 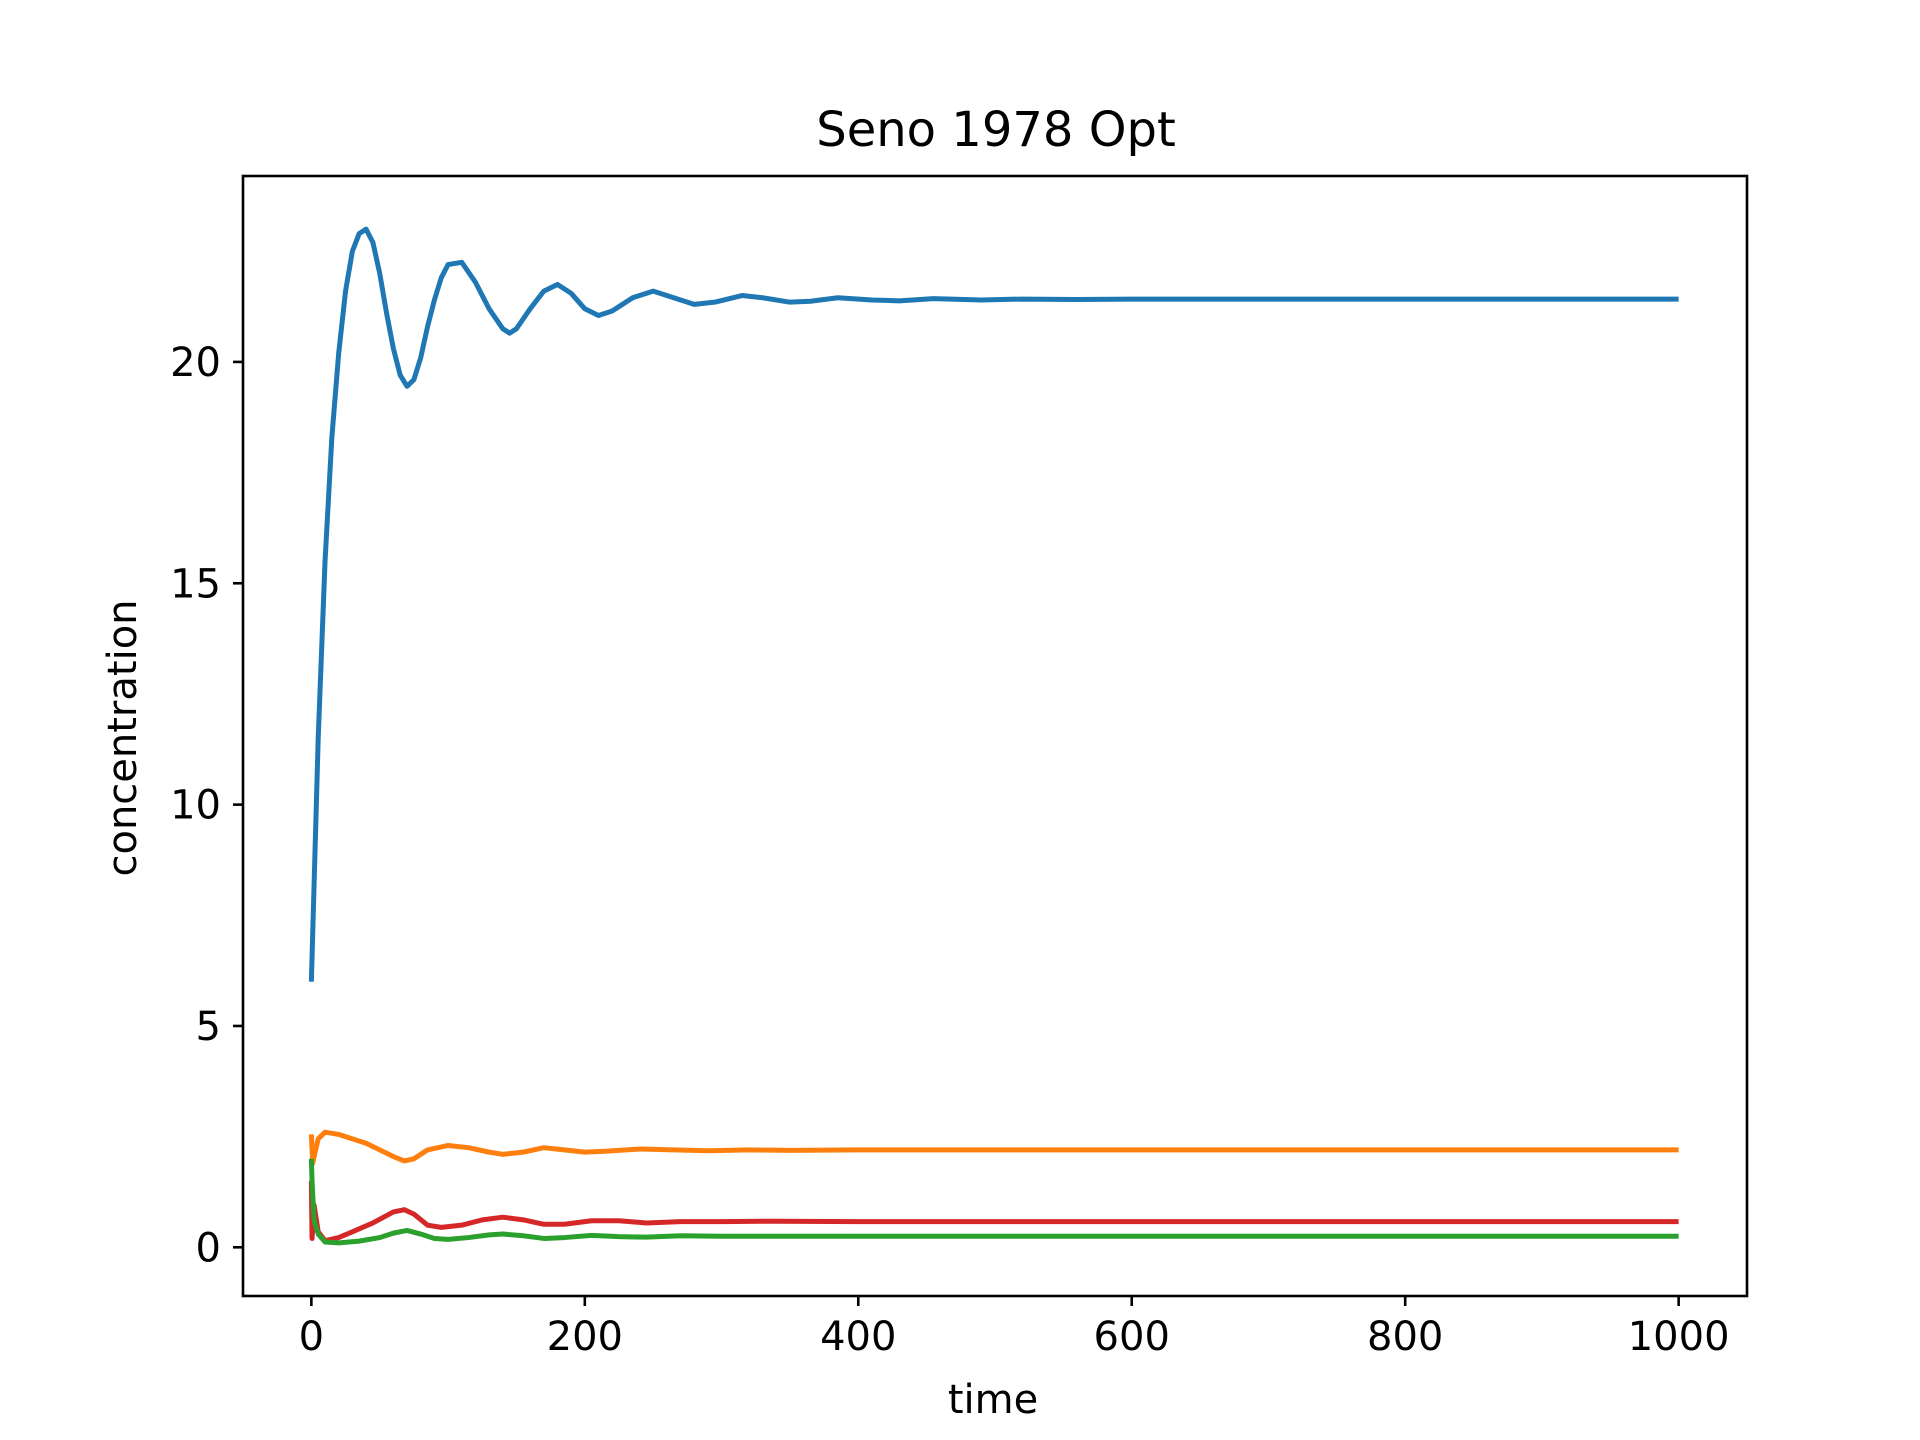 I want to click on x-axis: 0 200 400 600 800 1000, so click(x=1014, y=1328).